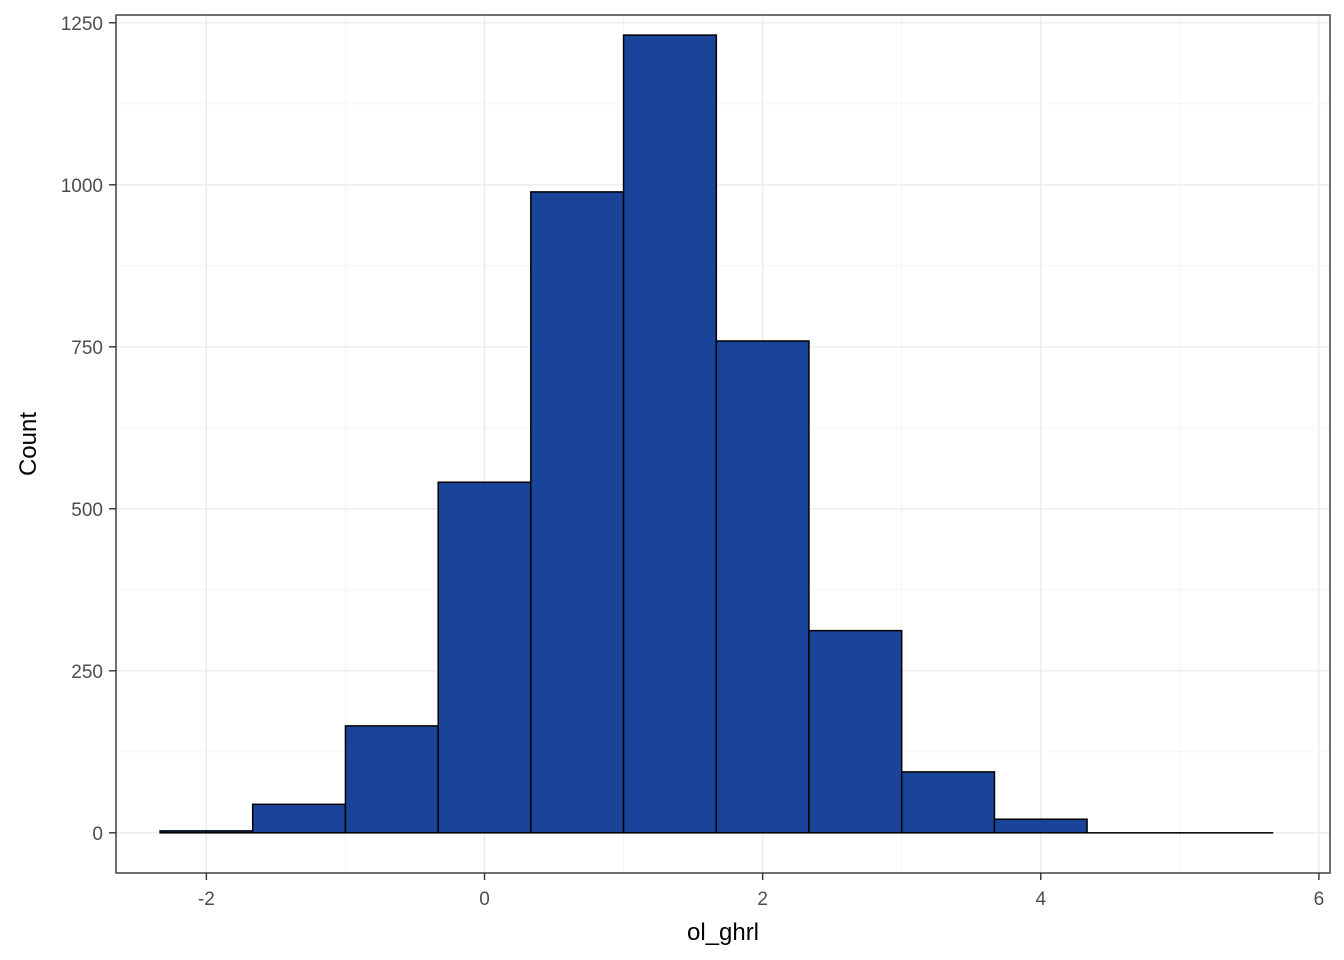 The height and width of the screenshot is (960, 1344). Describe the element at coordinates (1040, 899) in the screenshot. I see `x-tick-label: 4` at that location.